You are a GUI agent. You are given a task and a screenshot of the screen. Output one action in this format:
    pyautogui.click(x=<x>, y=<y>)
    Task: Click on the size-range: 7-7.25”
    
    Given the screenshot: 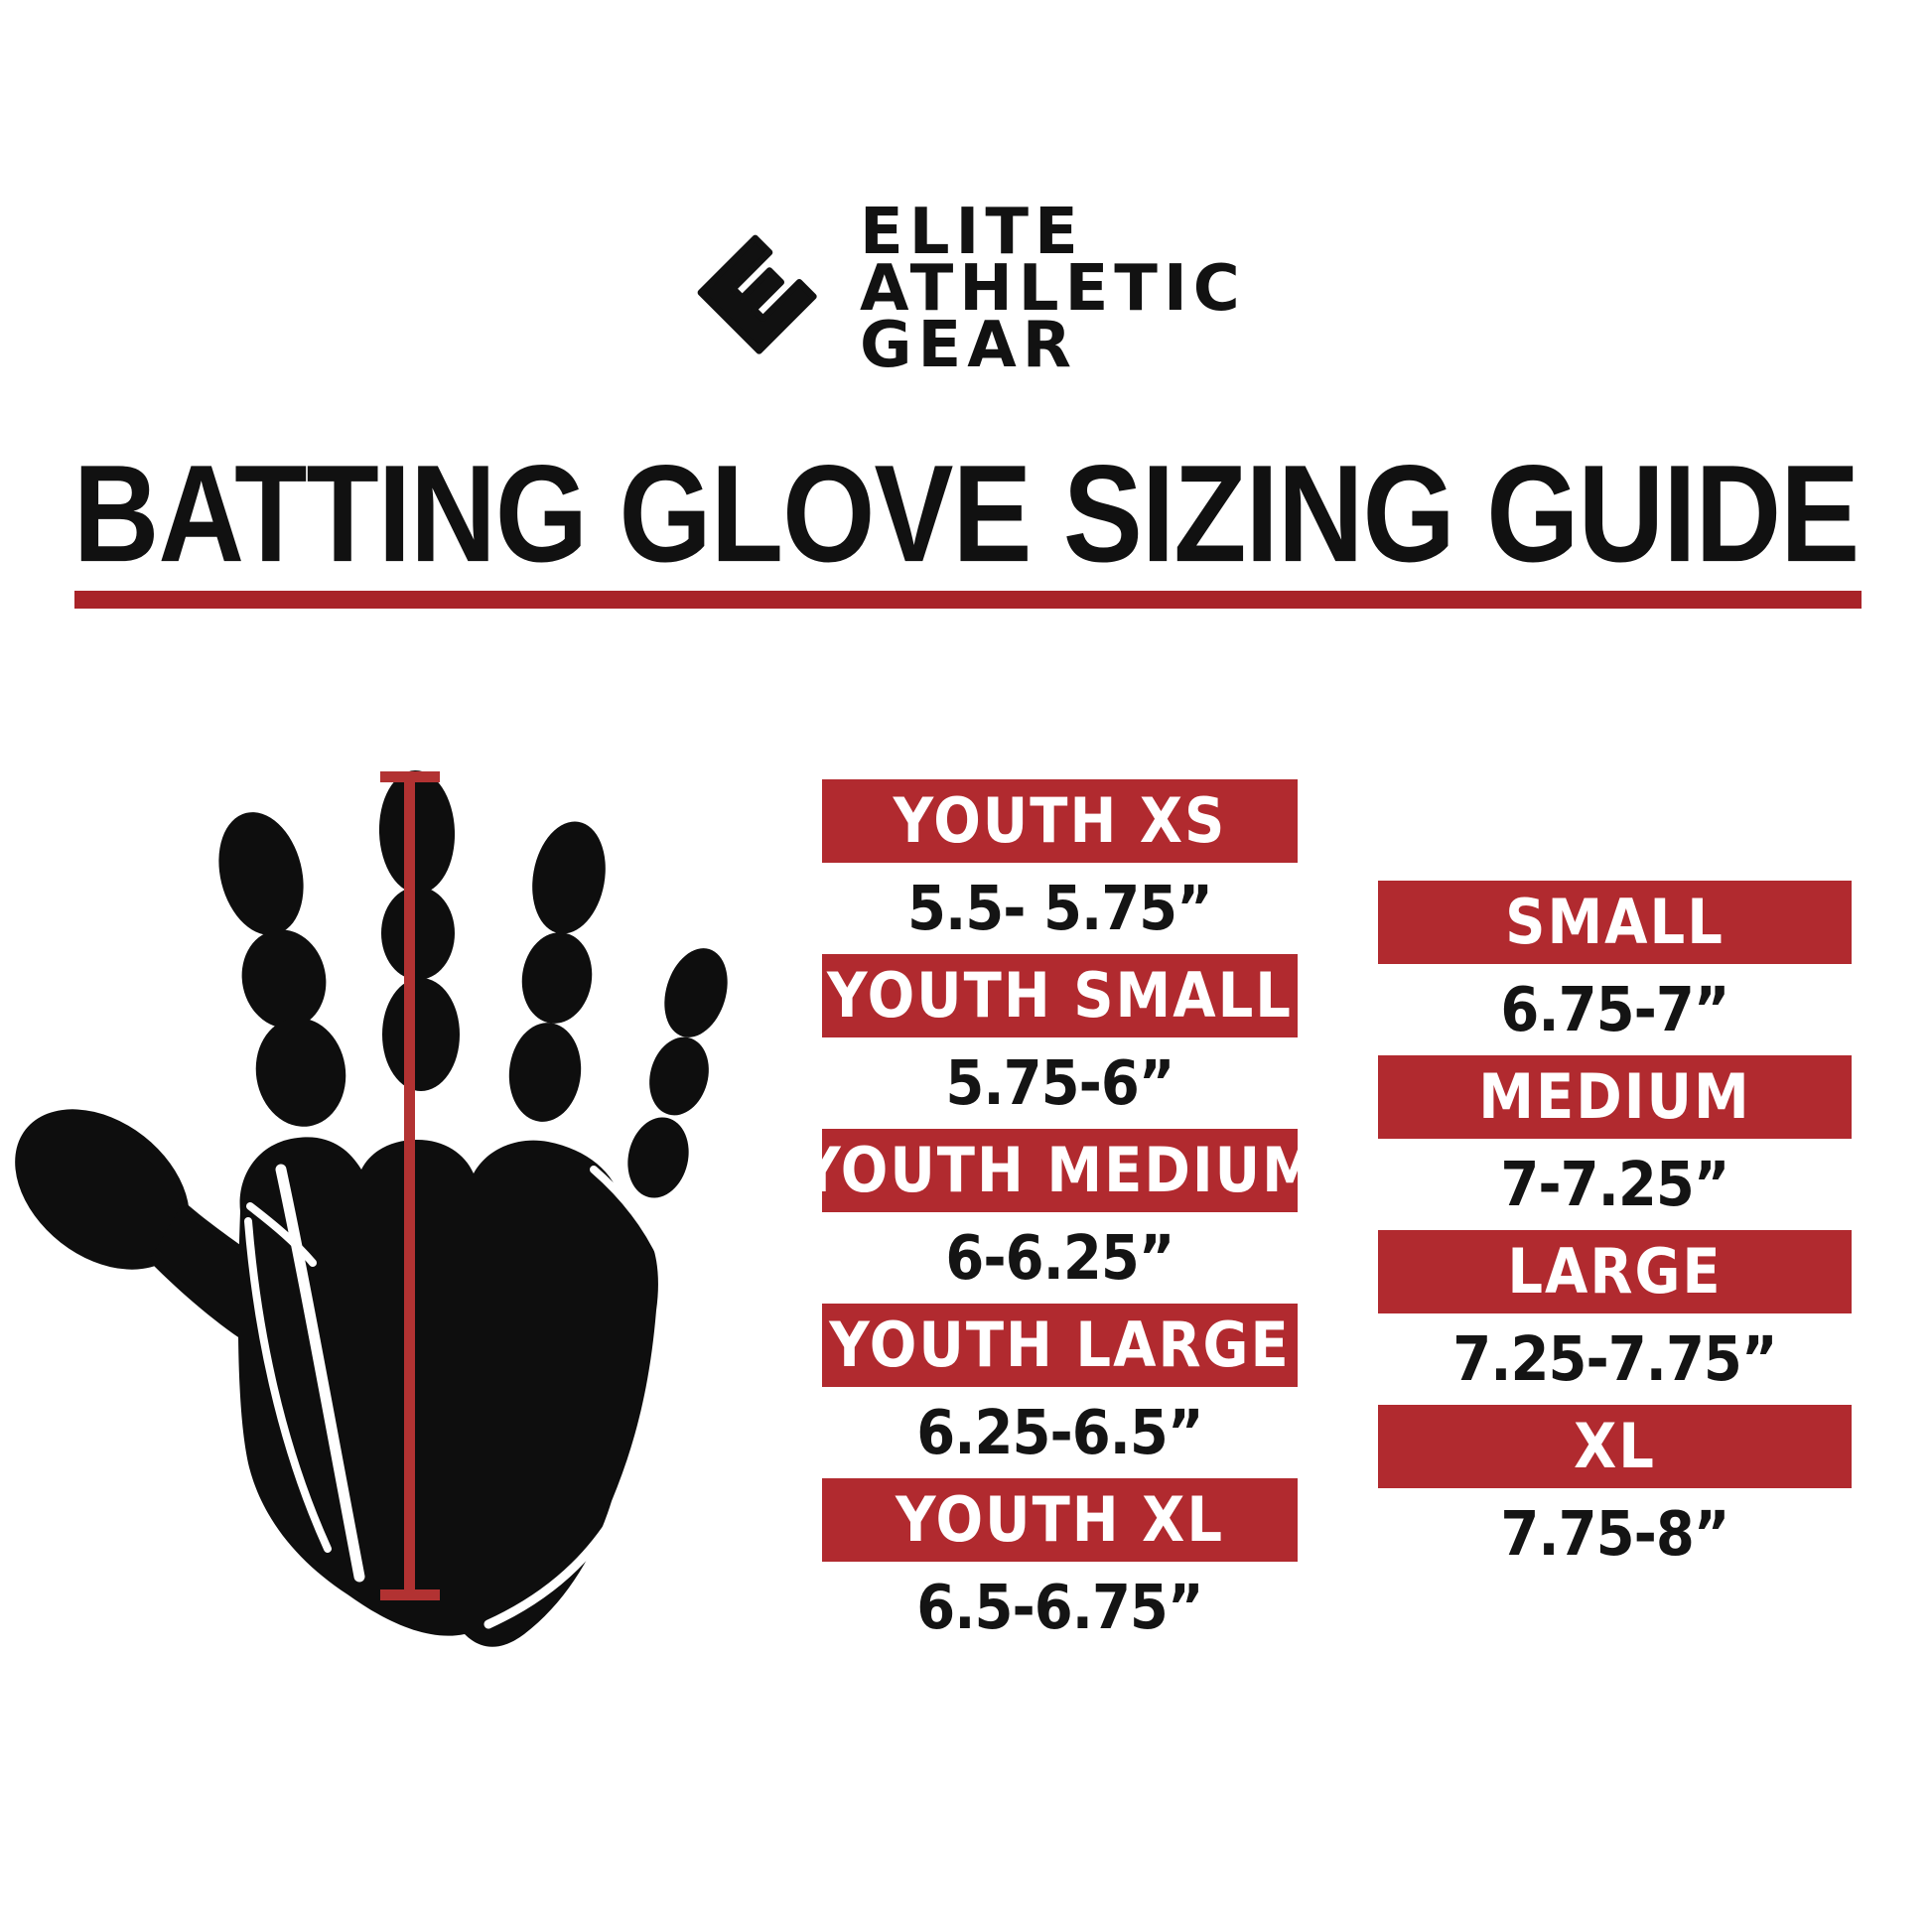 What is the action you would take?
    pyautogui.click(x=1615, y=1185)
    